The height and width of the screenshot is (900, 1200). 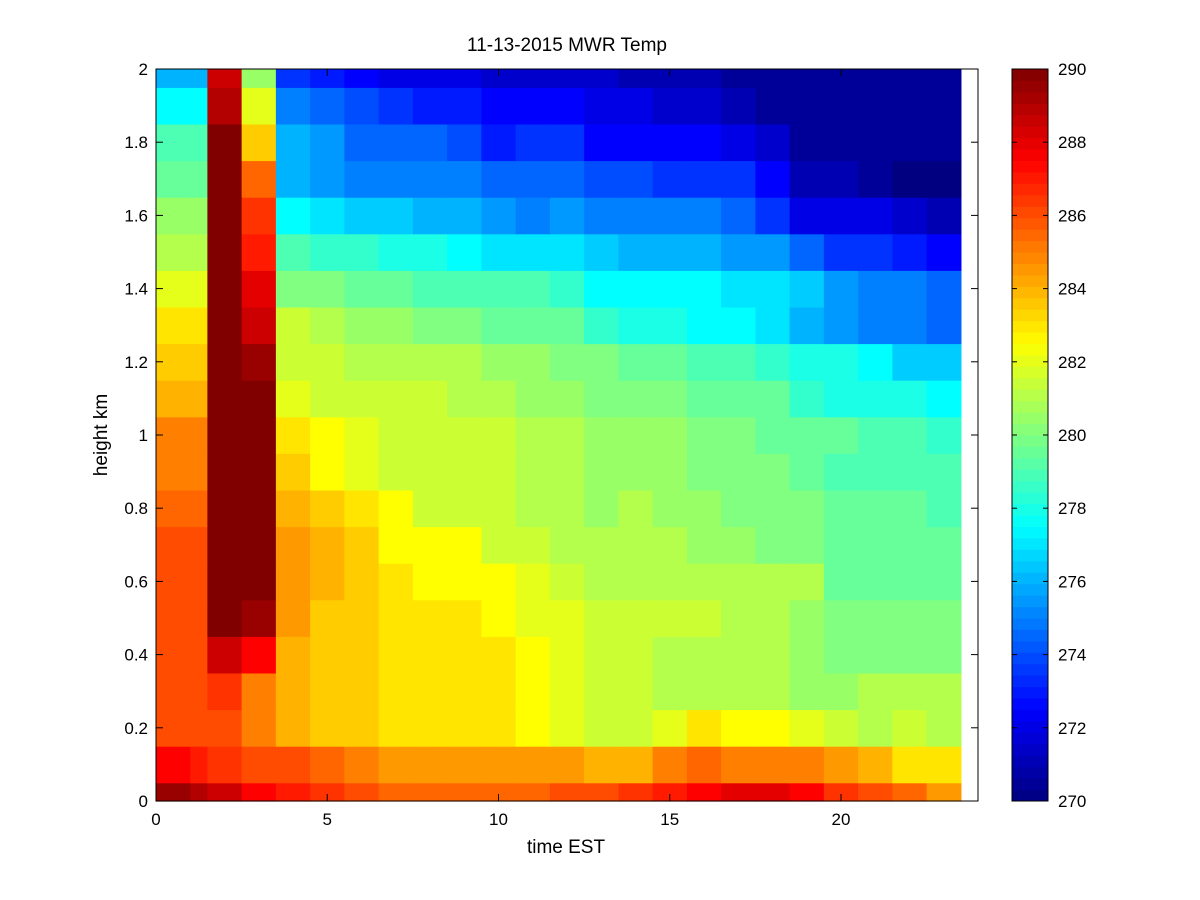 I want to click on y-tick-label: 1.8, so click(x=136, y=142).